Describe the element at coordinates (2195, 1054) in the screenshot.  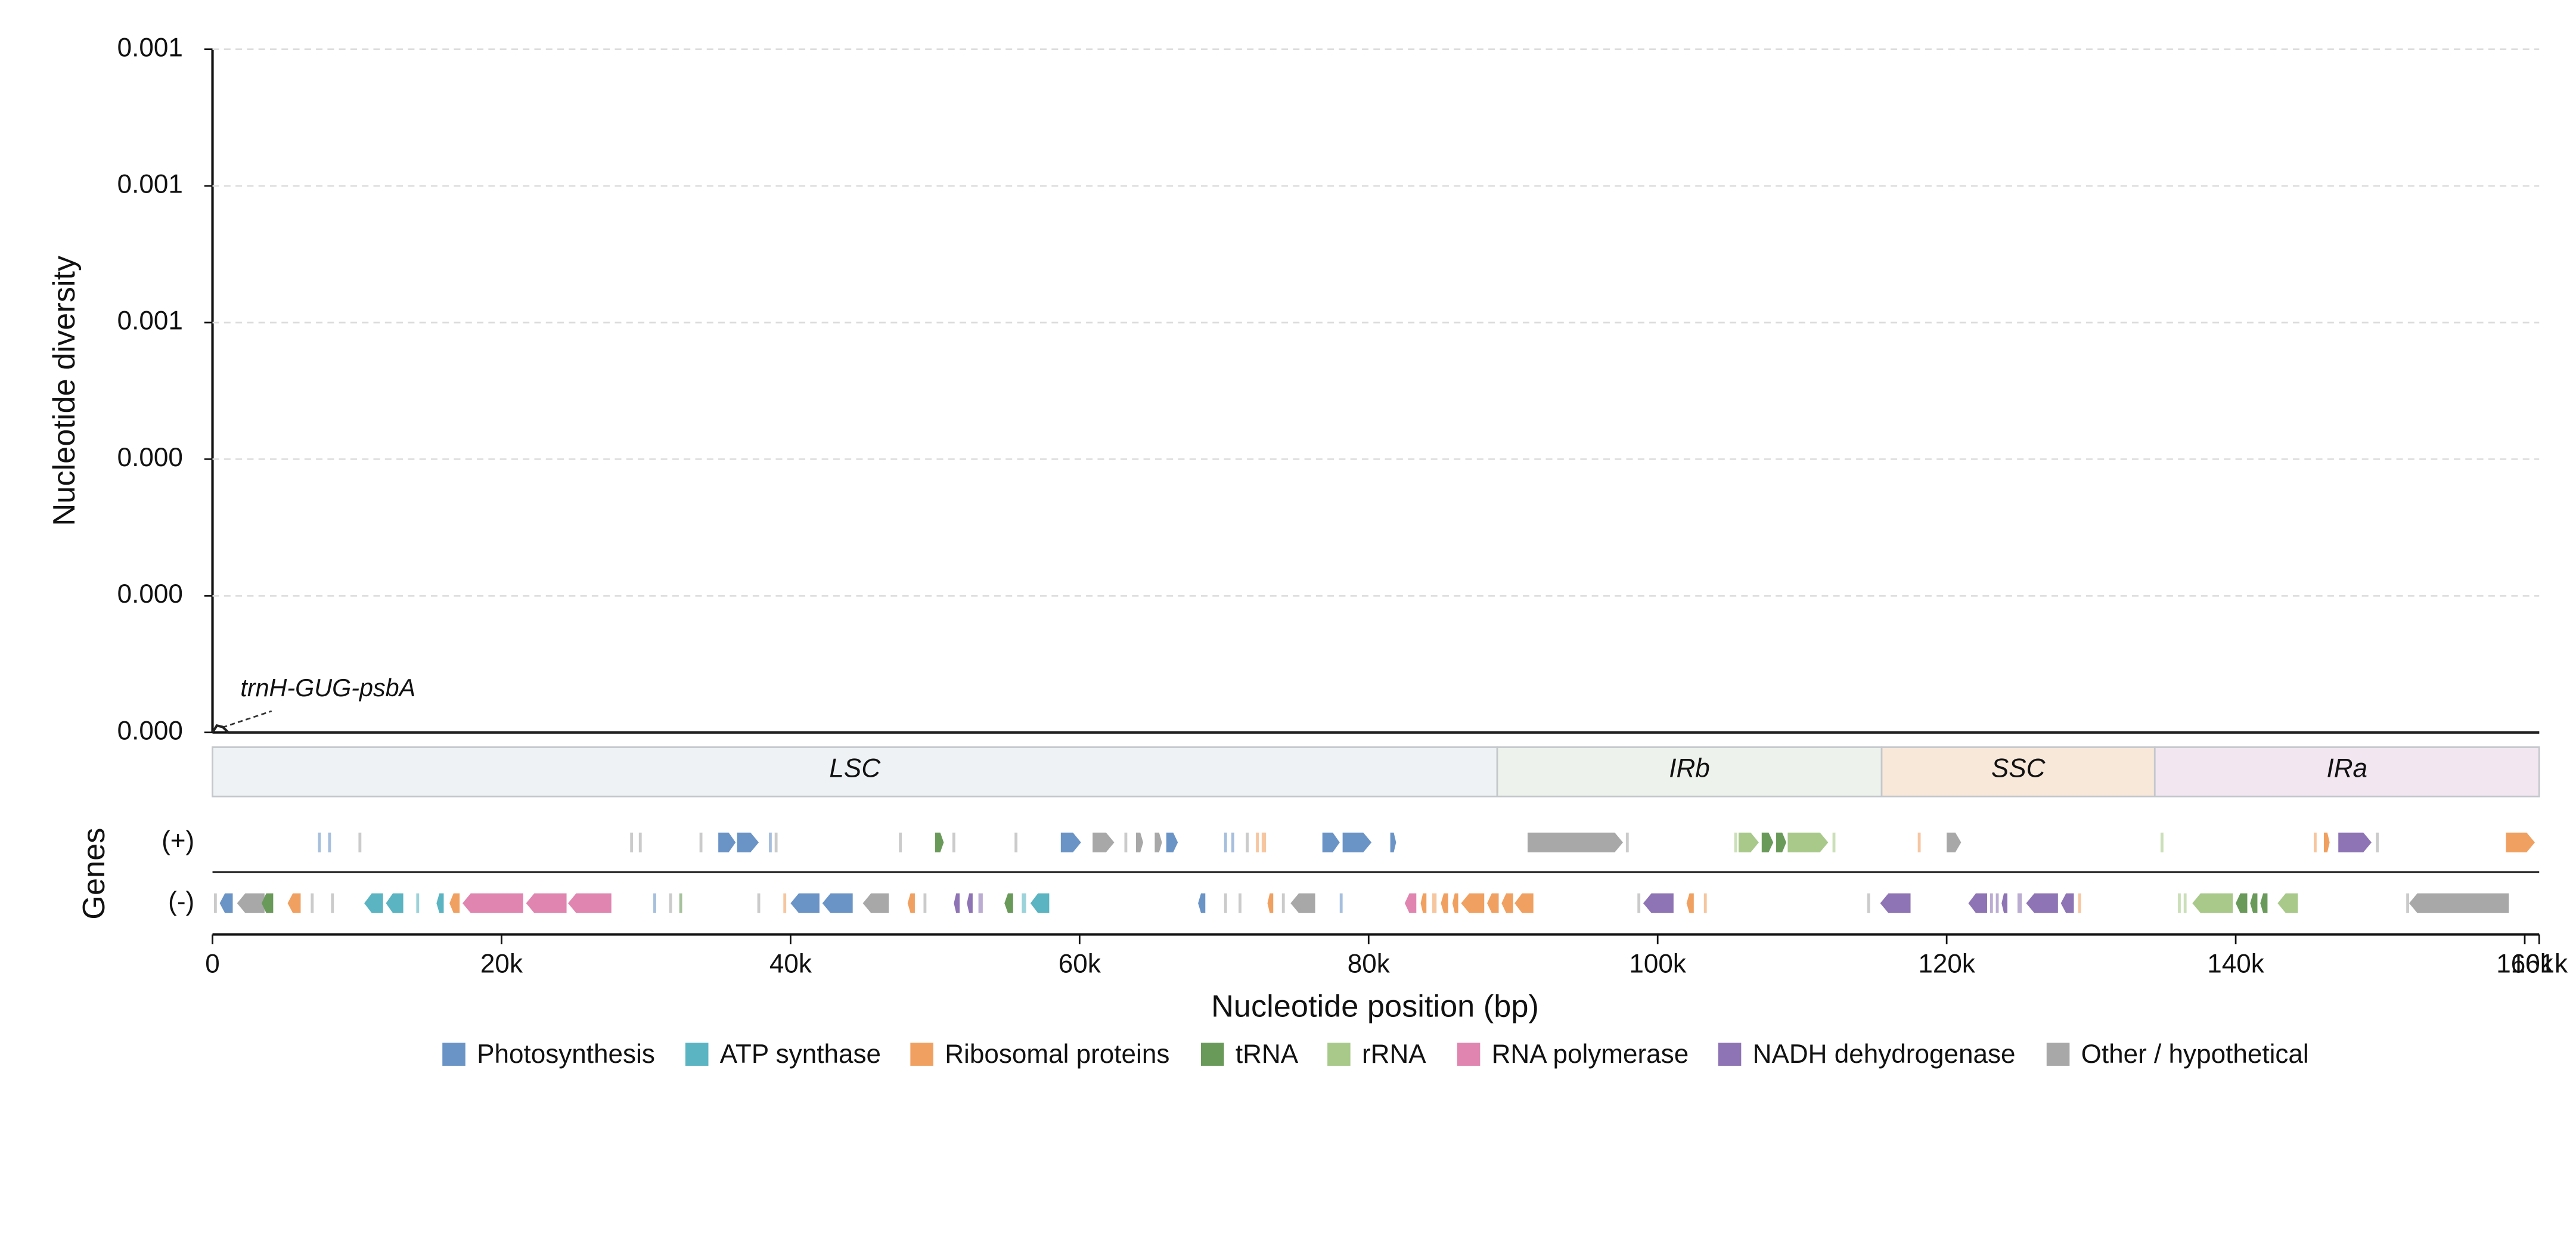
I see `legend-label: Other / hypothetical` at that location.